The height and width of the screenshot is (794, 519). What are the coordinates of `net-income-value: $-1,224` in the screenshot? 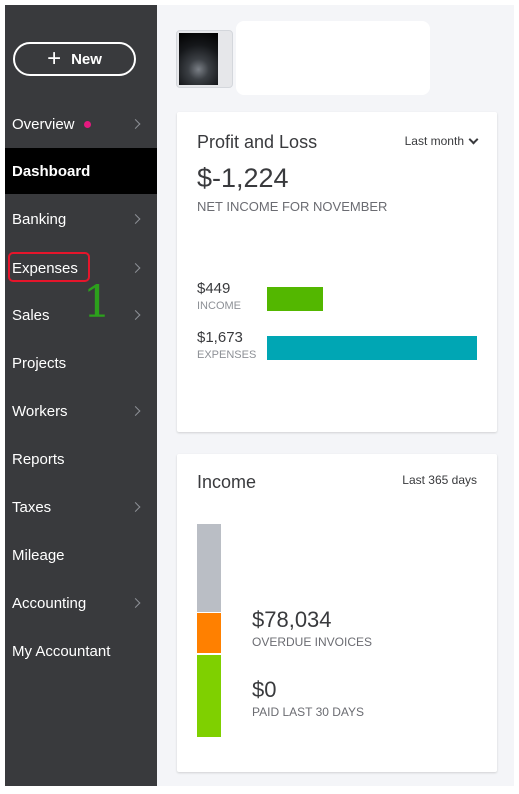 It's located at (243, 178).